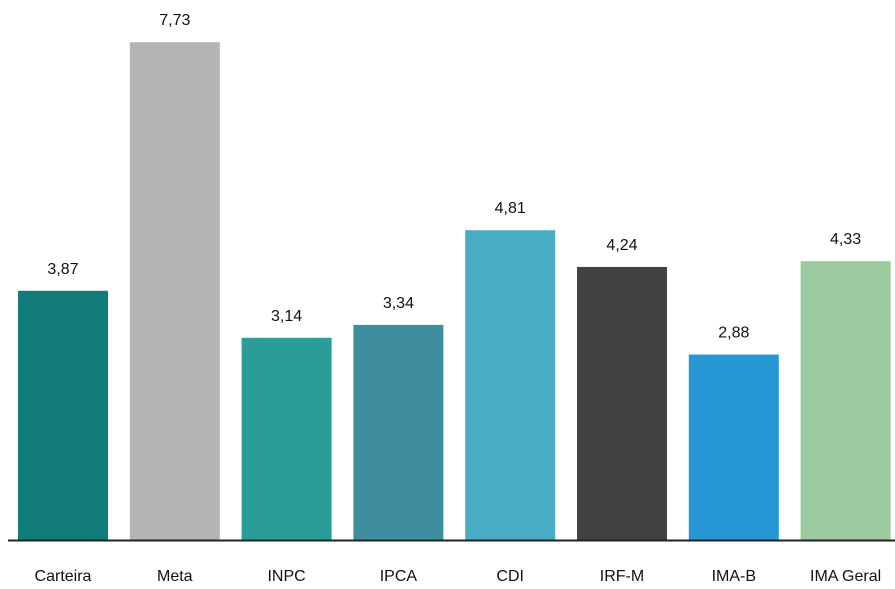  Describe the element at coordinates (510, 576) in the screenshot. I see `category-label: CDI` at that location.